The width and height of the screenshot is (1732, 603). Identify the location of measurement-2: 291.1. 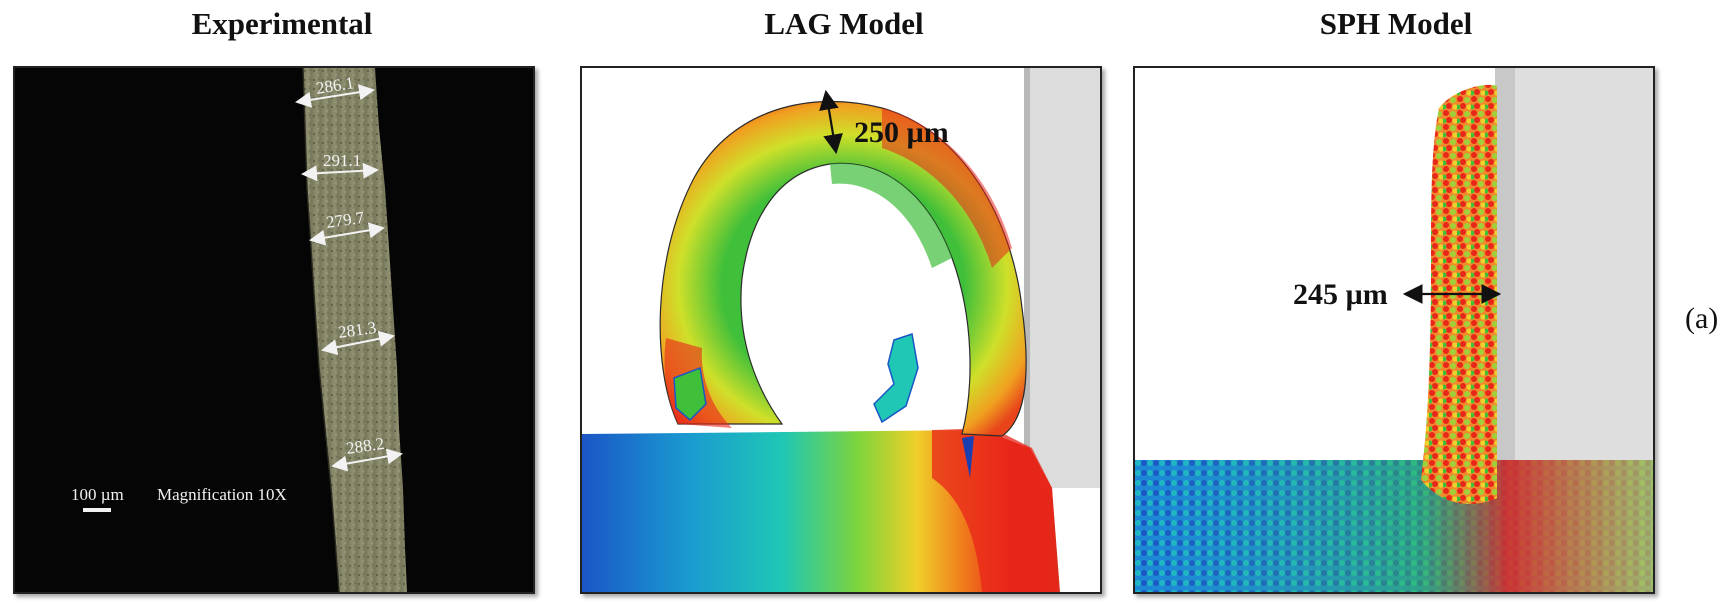
(342, 160).